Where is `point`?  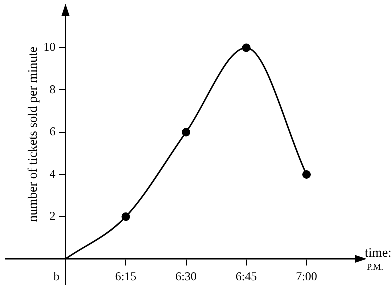 point is located at coordinates (307, 174).